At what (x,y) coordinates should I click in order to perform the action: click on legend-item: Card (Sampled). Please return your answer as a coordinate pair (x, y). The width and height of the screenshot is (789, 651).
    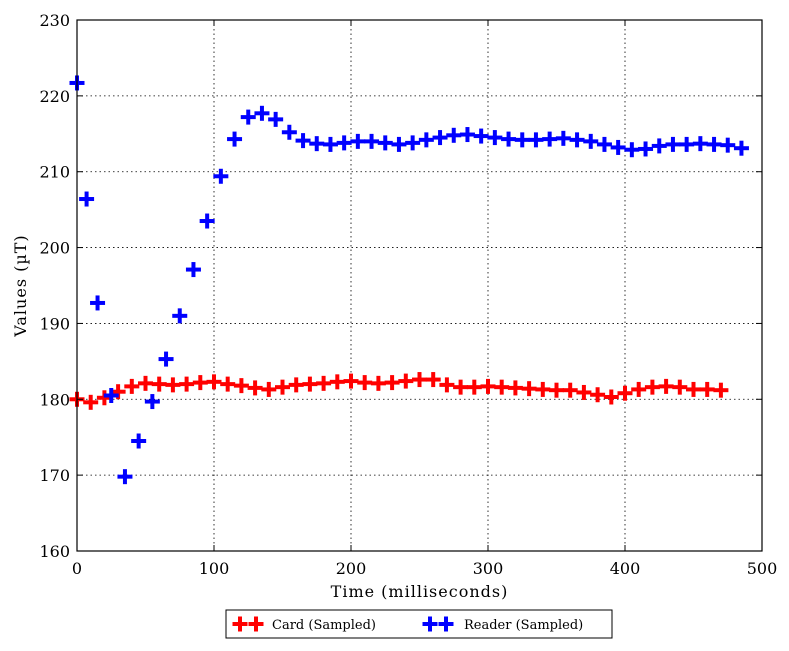
    Looking at the image, I should click on (304, 624).